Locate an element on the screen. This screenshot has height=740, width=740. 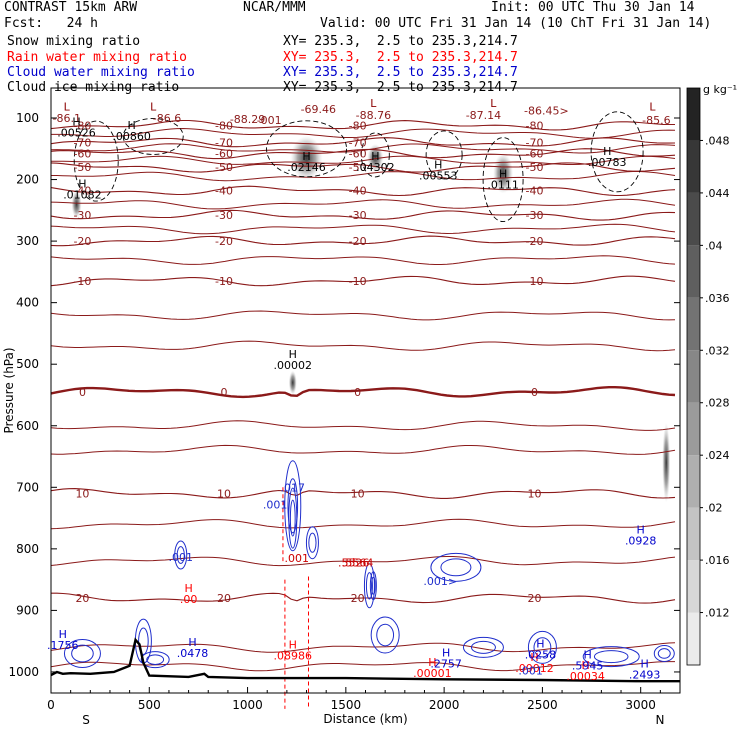
north-label: N is located at coordinates (660, 720).